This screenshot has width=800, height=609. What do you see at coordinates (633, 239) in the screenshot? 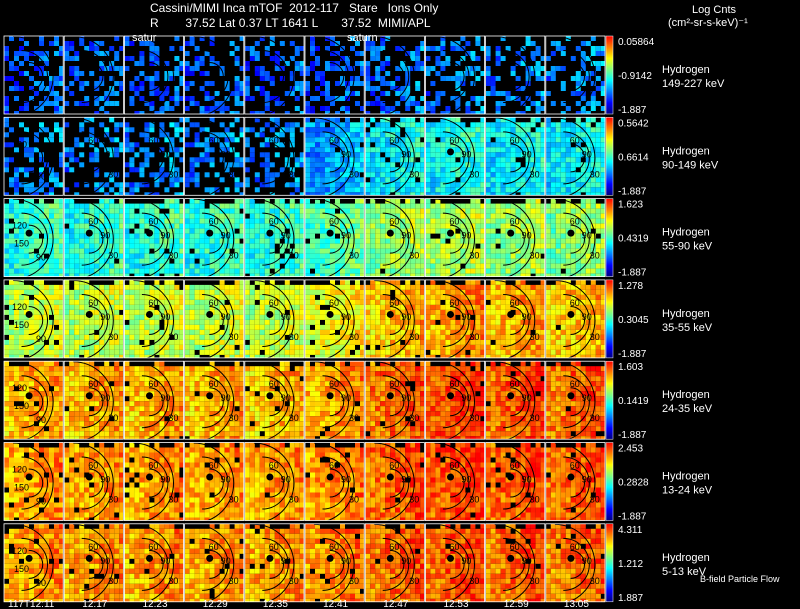
I see `colorbar-mid: 0.4319` at bounding box center [633, 239].